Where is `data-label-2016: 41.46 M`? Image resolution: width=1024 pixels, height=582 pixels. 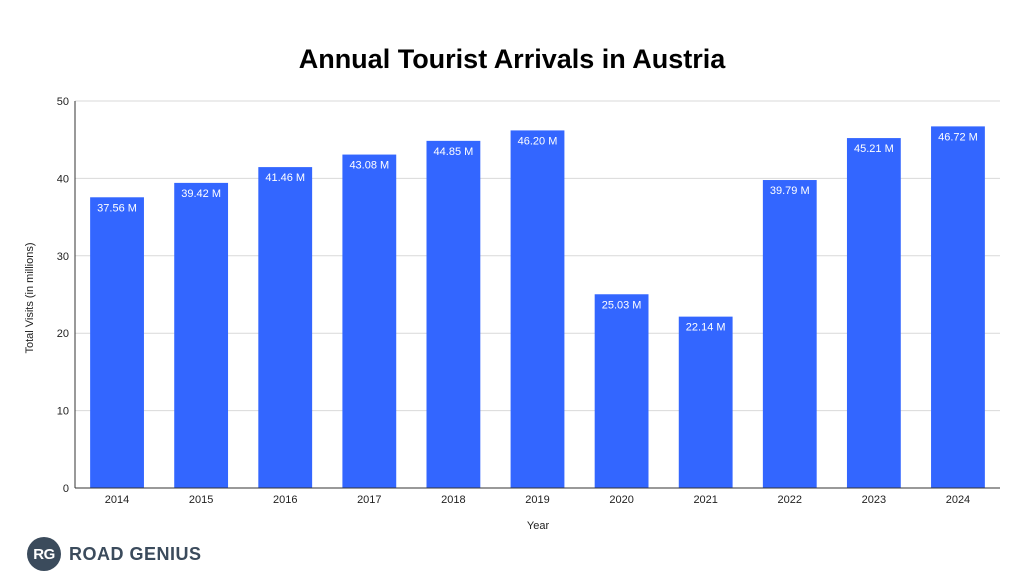 data-label-2016: 41.46 M is located at coordinates (285, 178).